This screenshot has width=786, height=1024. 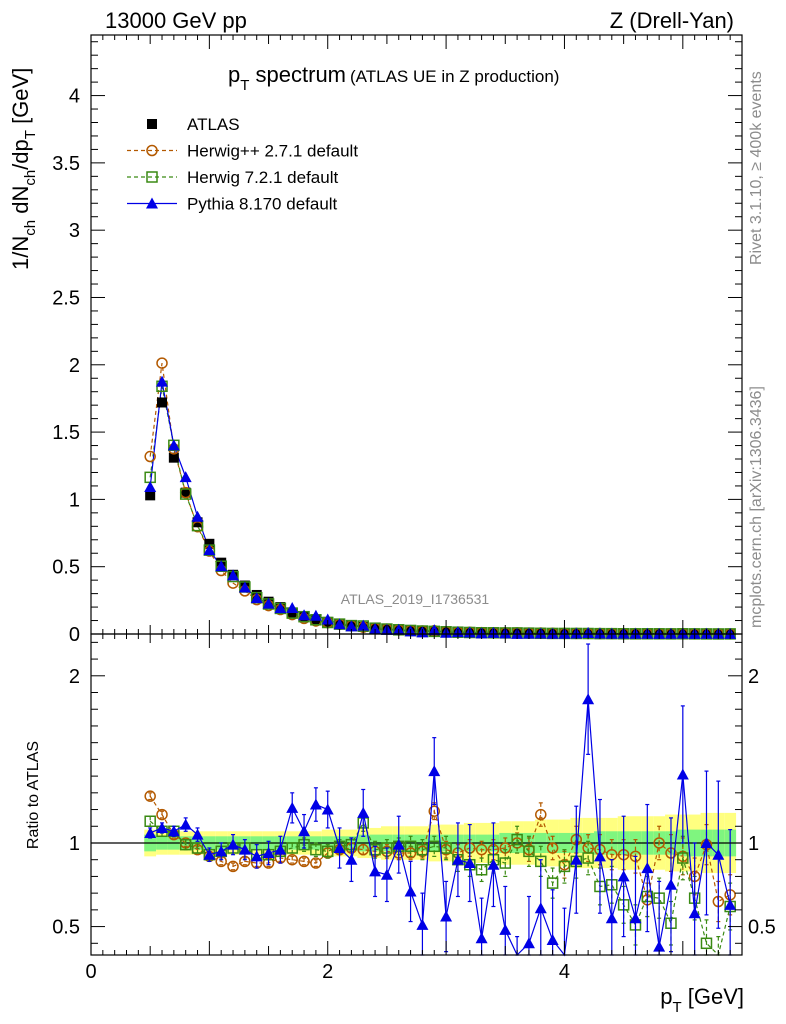 What do you see at coordinates (74, 97) in the screenshot?
I see `y-tick-label: 4` at bounding box center [74, 97].